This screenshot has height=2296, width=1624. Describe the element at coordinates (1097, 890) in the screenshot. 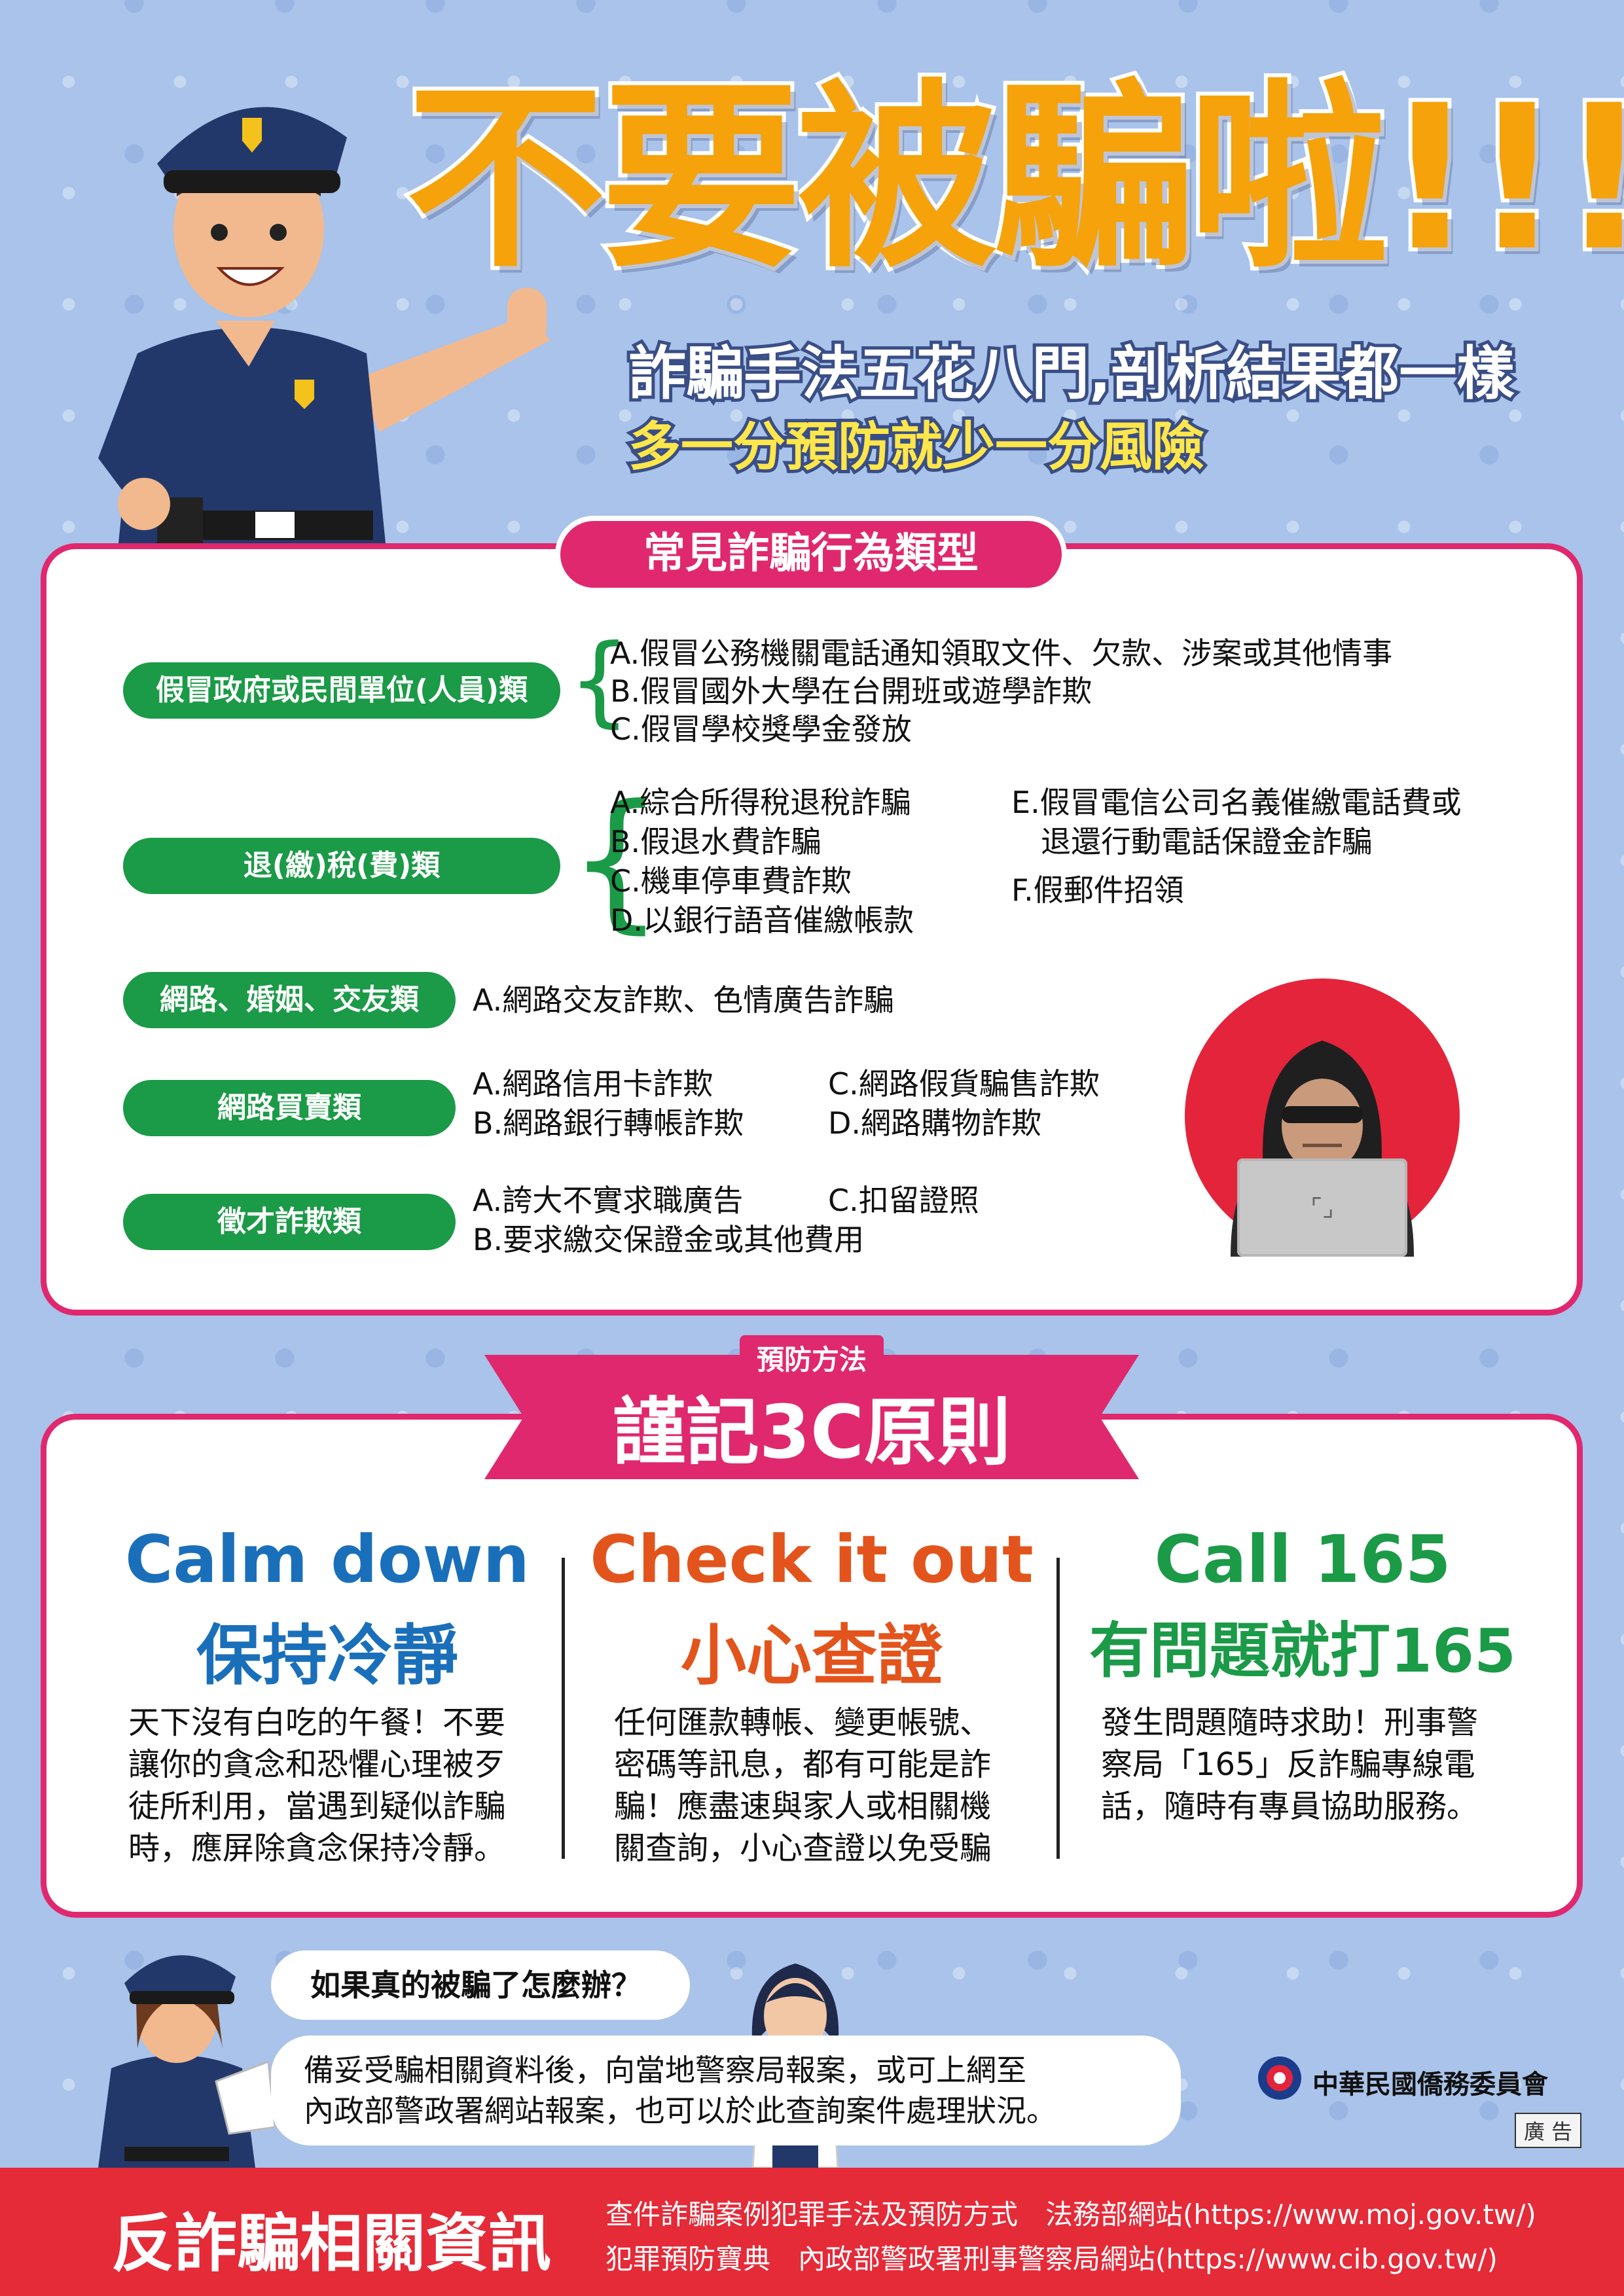

I see `fraud-item: F.假郵件招領` at that location.